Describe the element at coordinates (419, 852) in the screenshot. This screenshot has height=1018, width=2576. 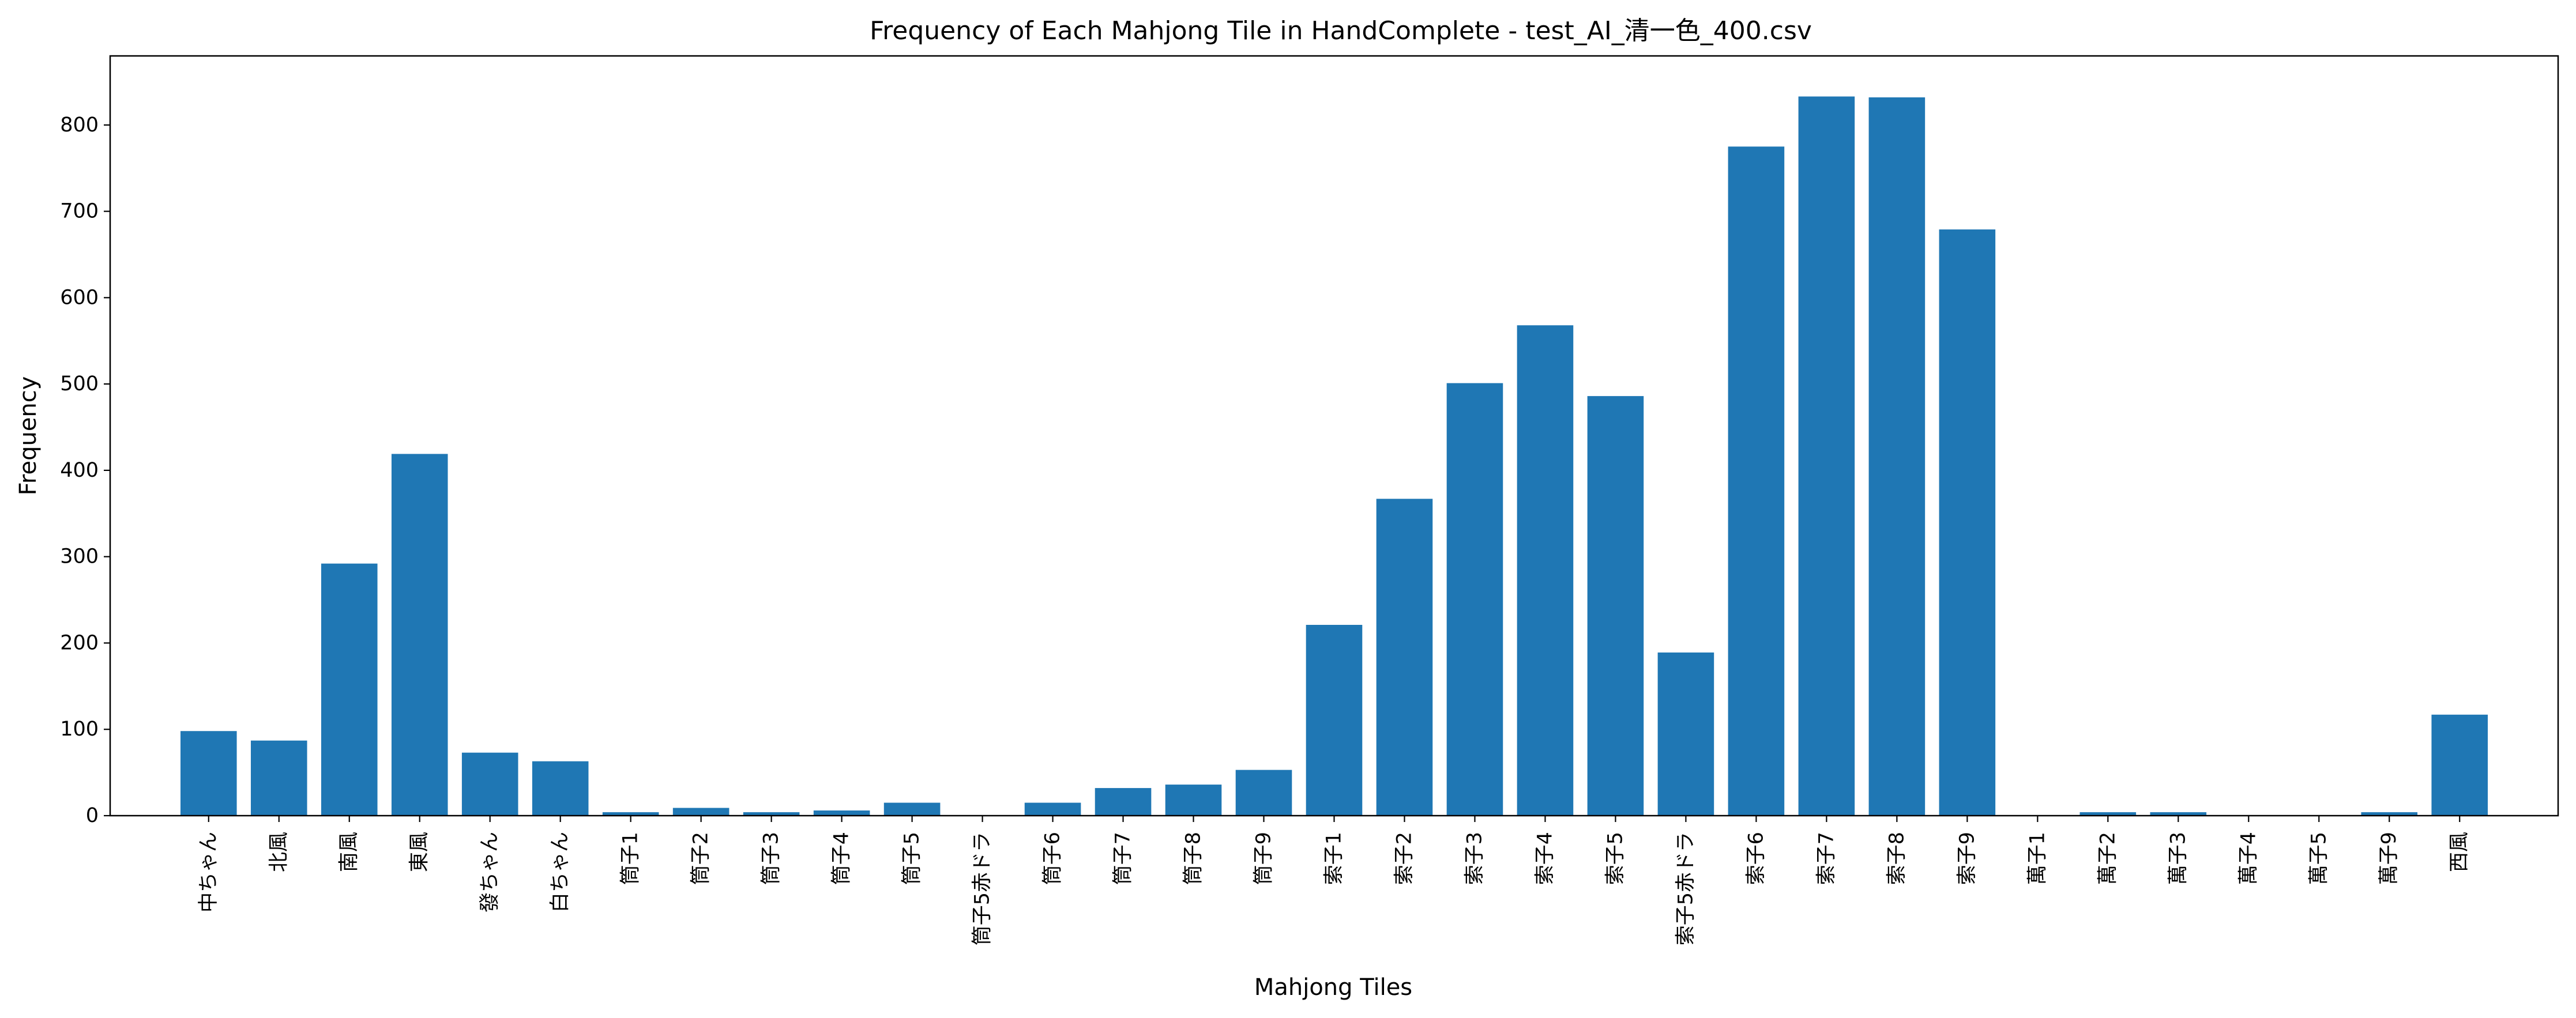
I see `x-tick-label: 東風` at that location.